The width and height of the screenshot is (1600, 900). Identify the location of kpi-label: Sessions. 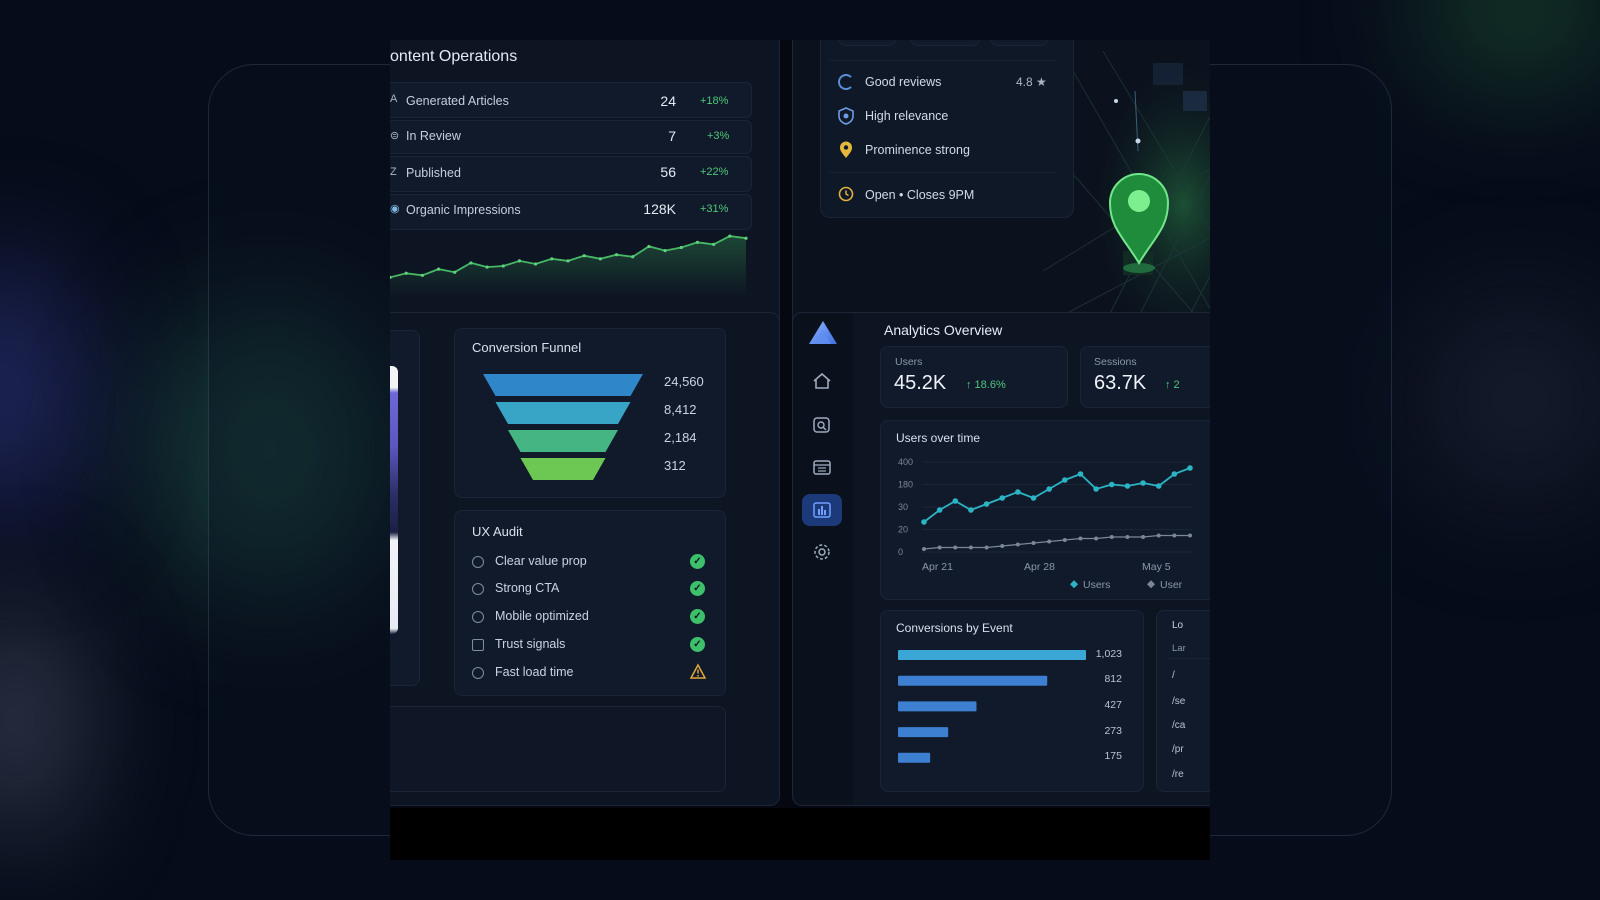
(1115, 362).